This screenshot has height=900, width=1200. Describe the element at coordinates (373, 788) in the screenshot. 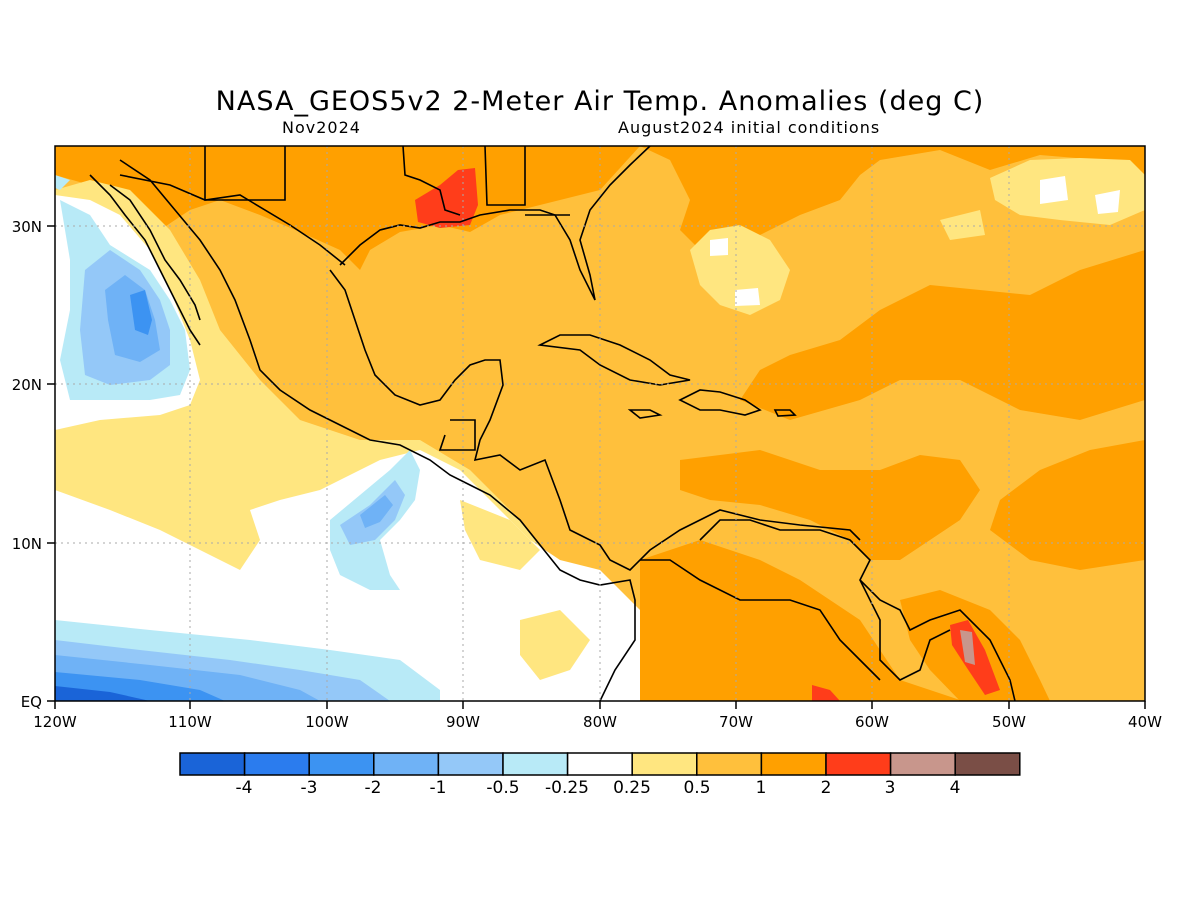

I see `colorbar-label: -2` at that location.